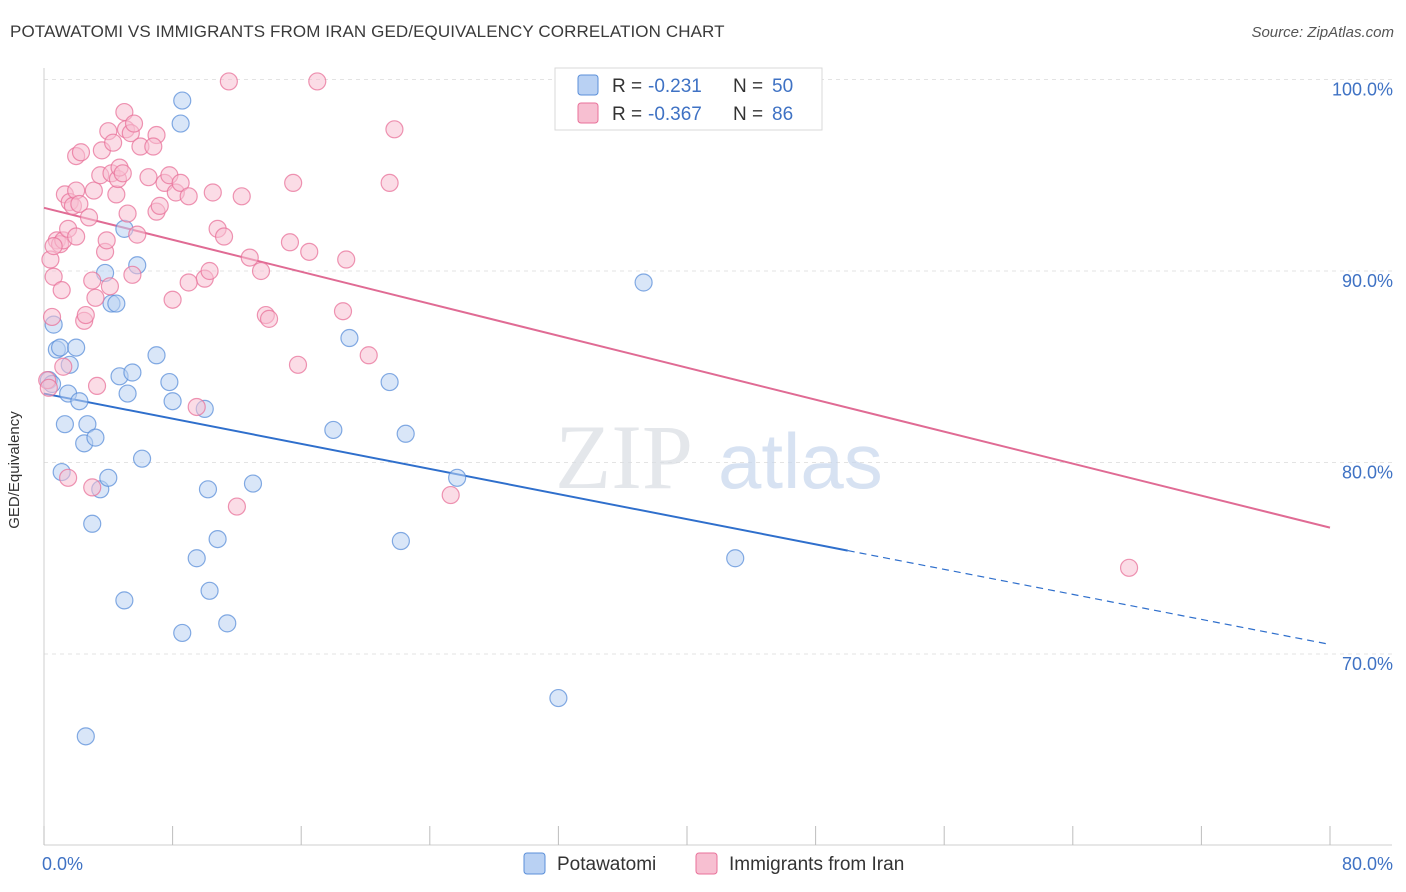 Image resolution: width=1406 pixels, height=892 pixels. I want to click on y-tick-label: 90.0%, so click(1367, 281).